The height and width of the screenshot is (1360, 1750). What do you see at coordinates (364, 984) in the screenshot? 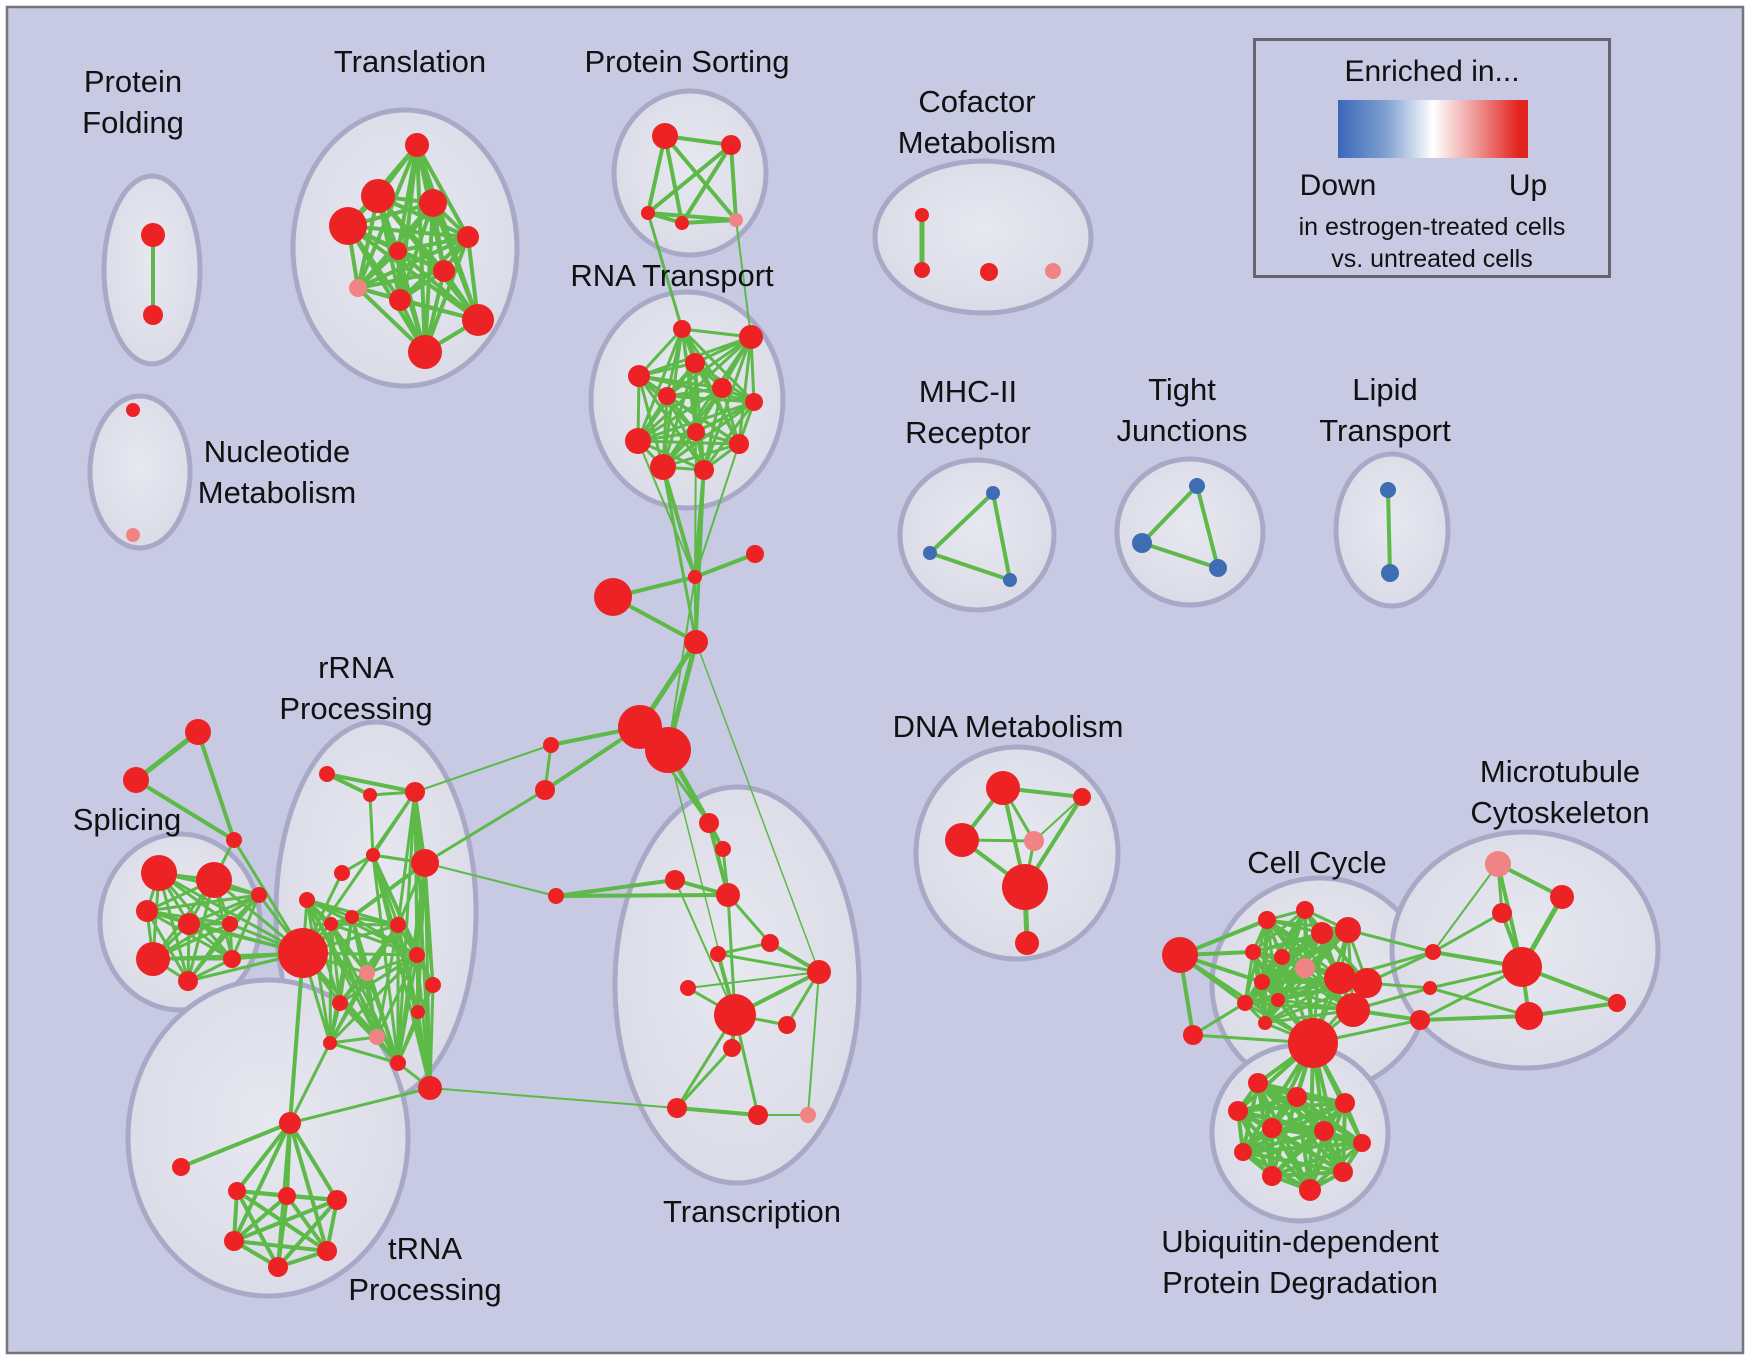
I see `edge-q12-q19` at bounding box center [364, 984].